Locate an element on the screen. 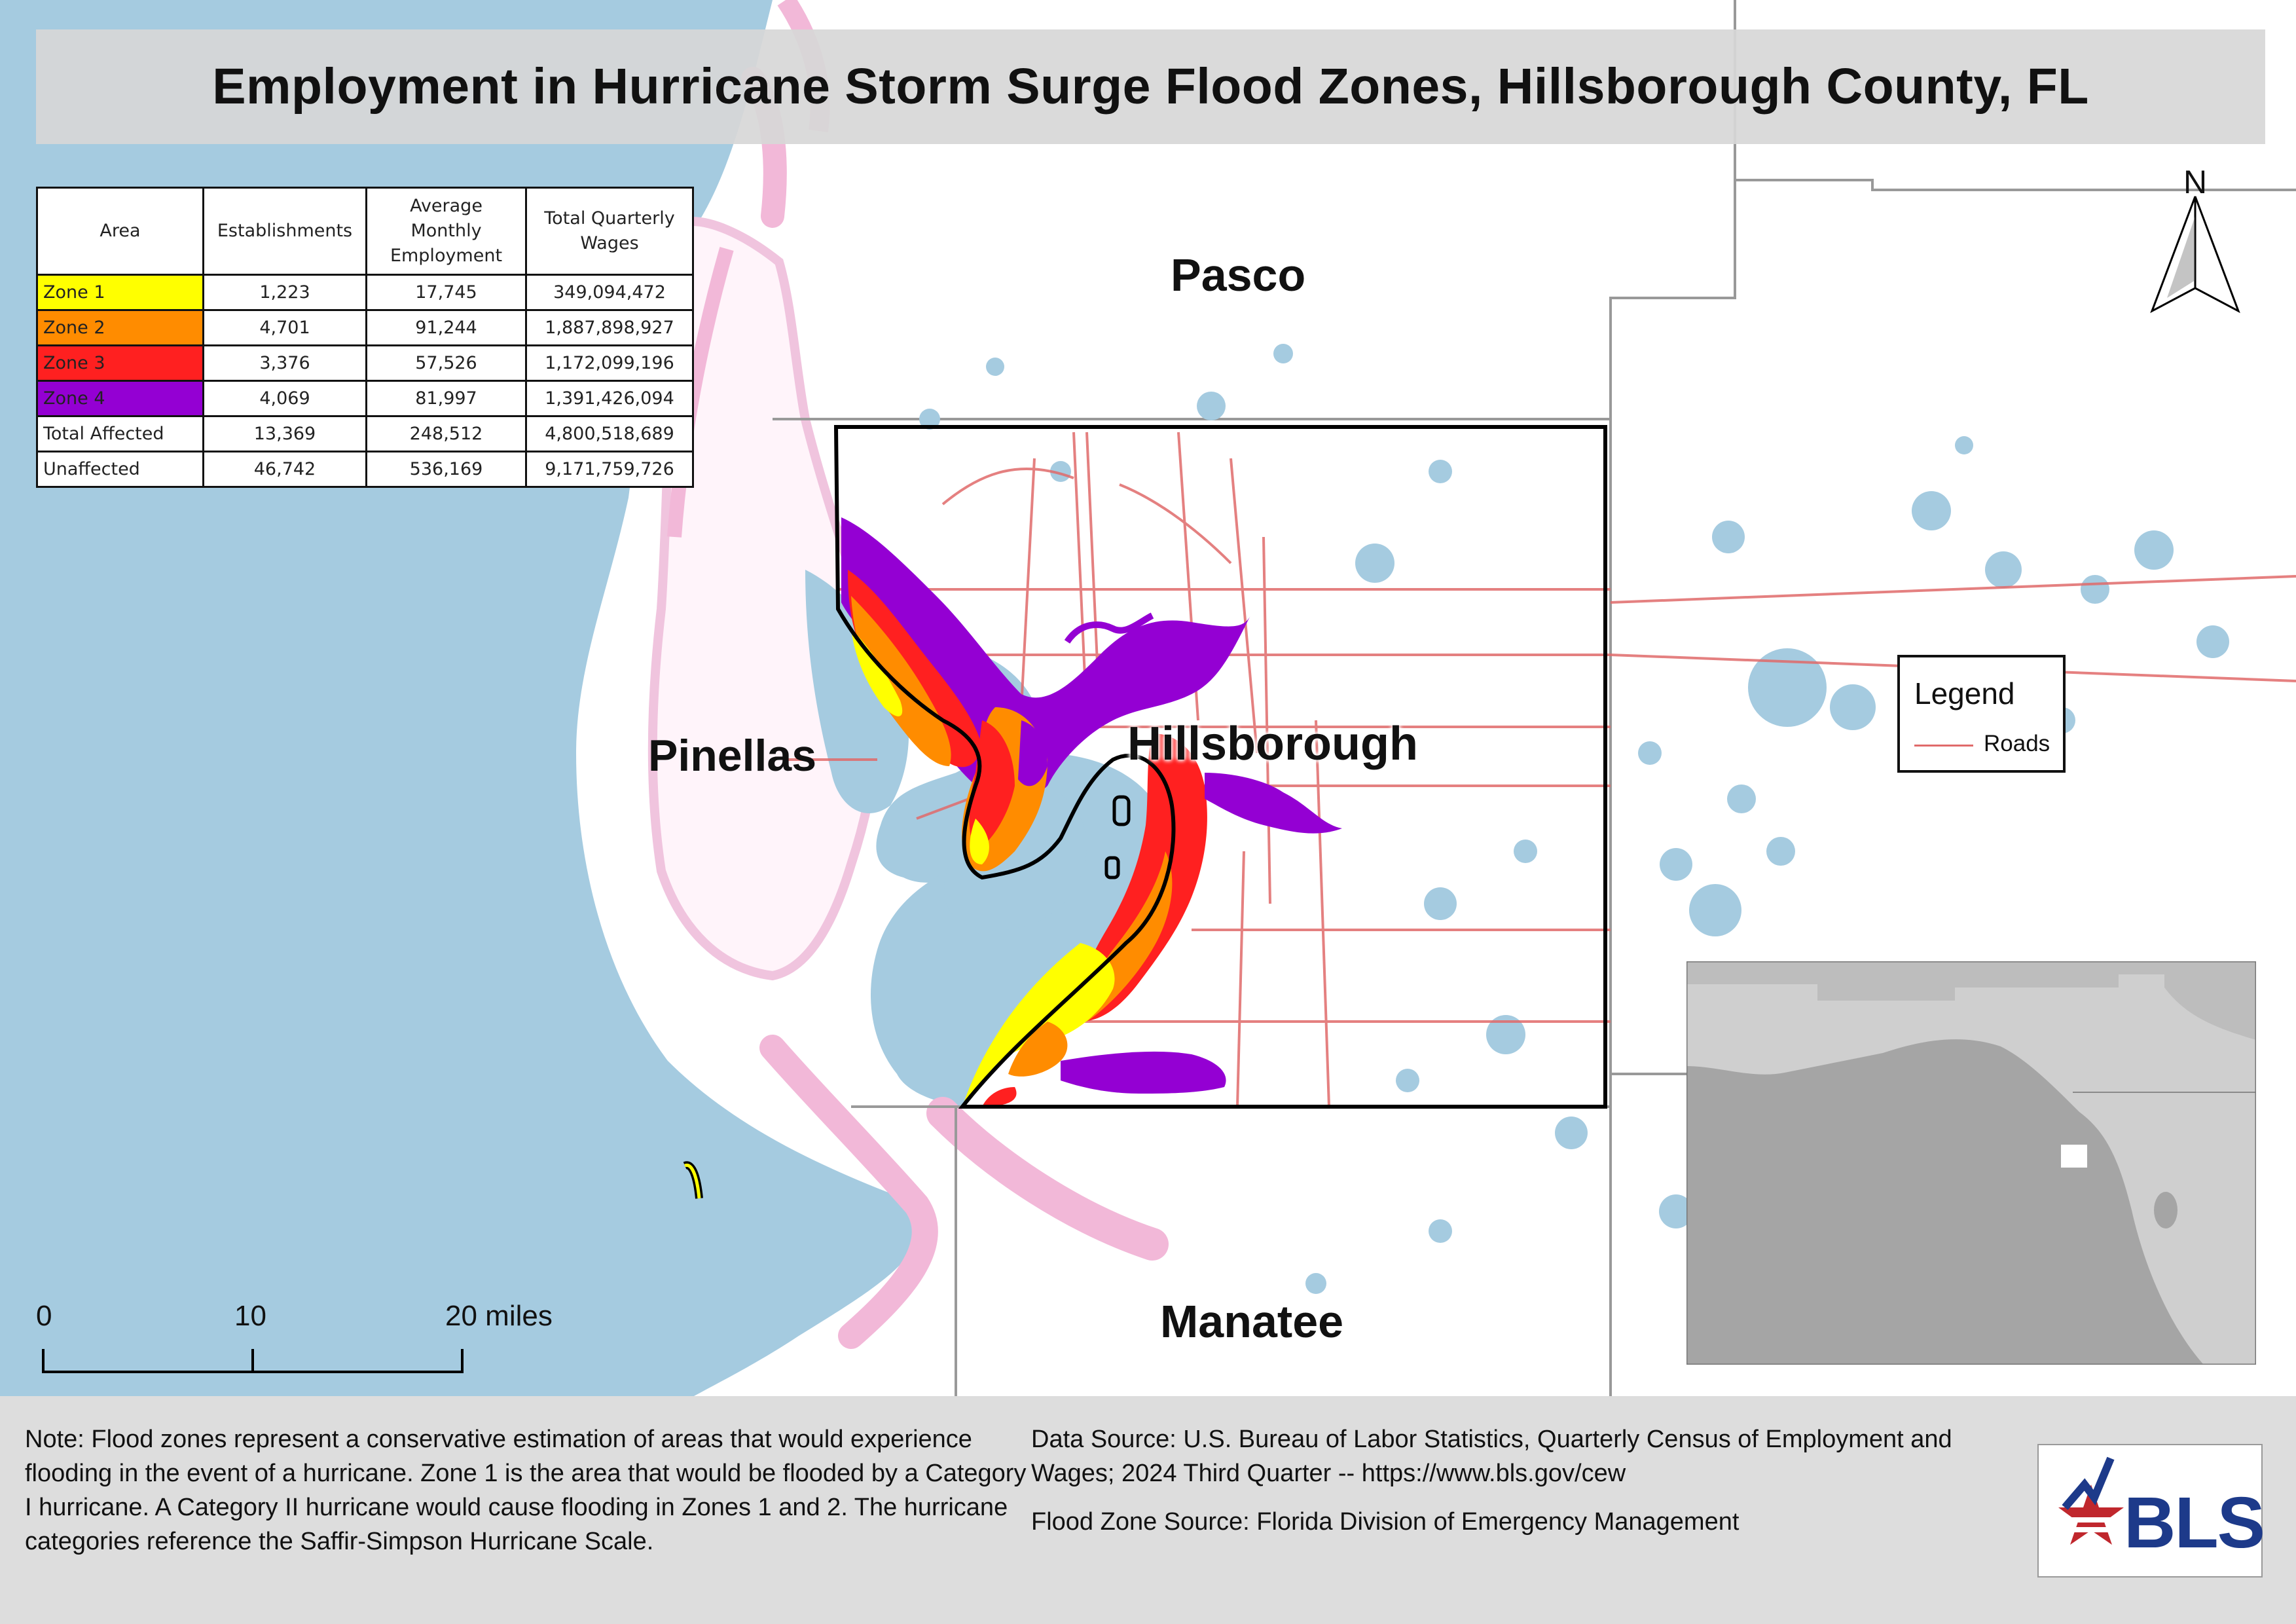 The width and height of the screenshot is (2296, 1624). header-area: Area is located at coordinates (120, 231).